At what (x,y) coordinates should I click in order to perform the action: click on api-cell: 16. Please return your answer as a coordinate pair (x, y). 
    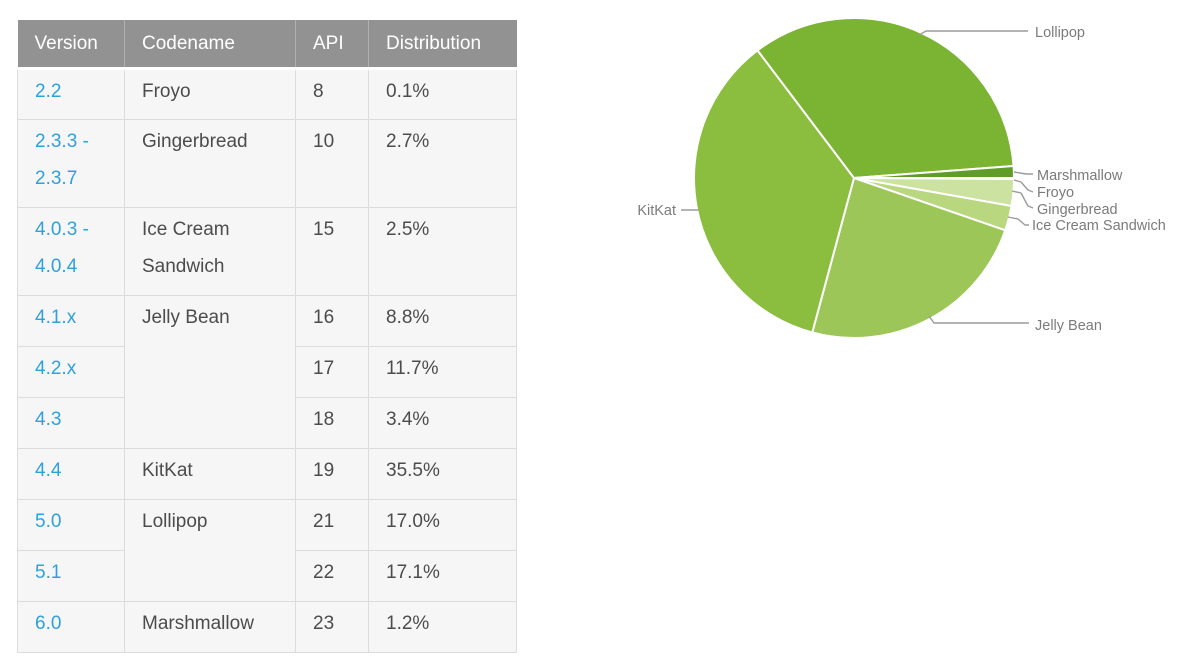
    Looking at the image, I should click on (332, 321).